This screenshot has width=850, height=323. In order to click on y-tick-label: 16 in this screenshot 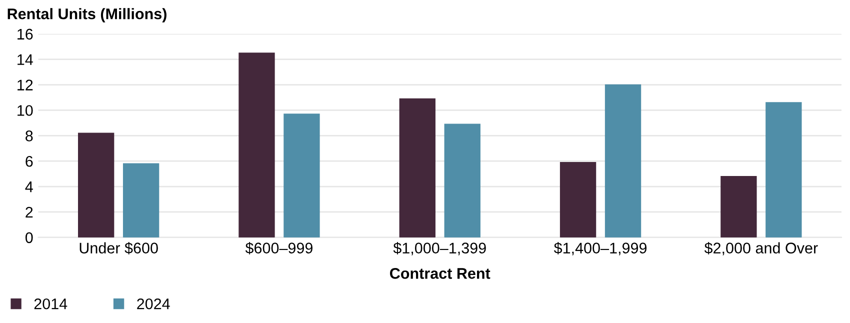, I will do `click(25, 34)`.